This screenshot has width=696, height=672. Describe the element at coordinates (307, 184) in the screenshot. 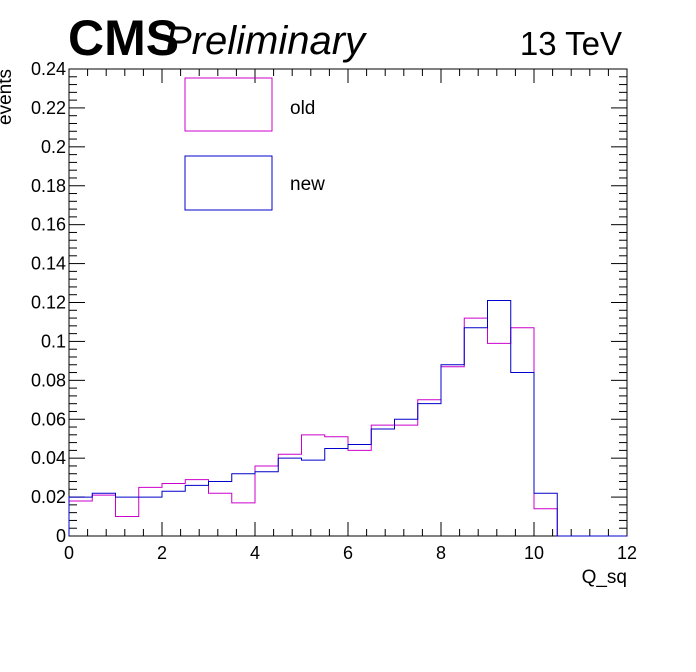

I see `legend-label-new: new` at that location.